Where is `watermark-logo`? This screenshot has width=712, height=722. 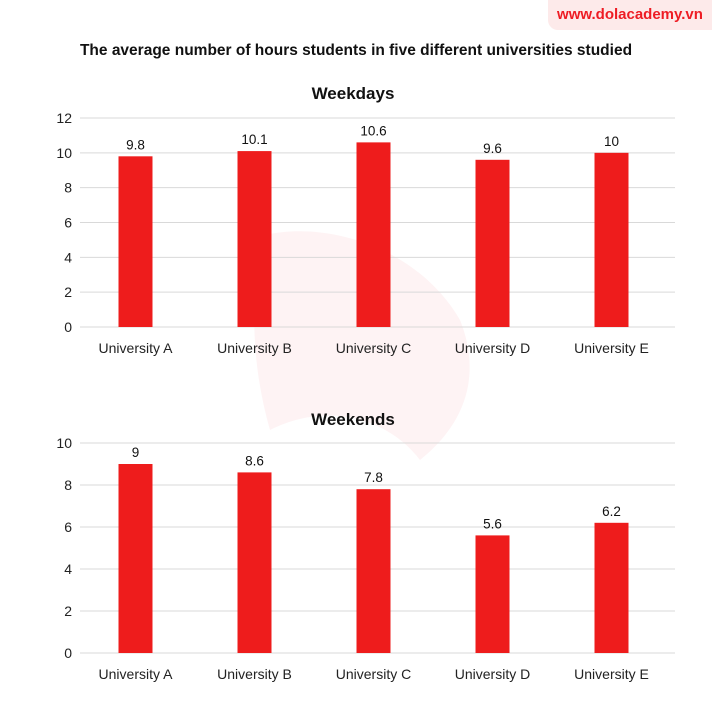
watermark-logo is located at coordinates (362, 345).